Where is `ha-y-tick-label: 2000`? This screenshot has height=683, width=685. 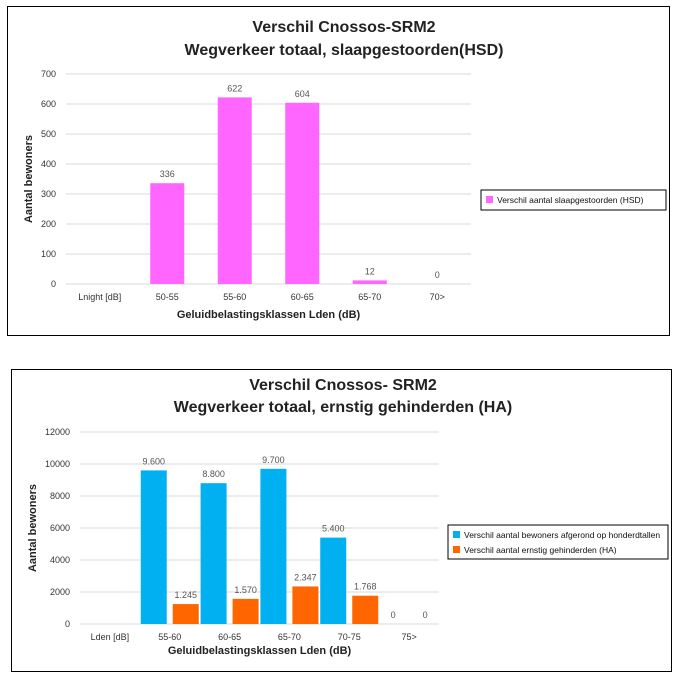 ha-y-tick-label: 2000 is located at coordinates (60, 592).